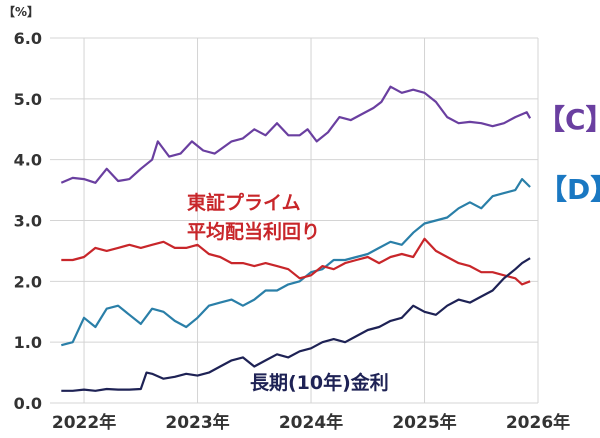 This screenshot has width=600, height=438. I want to click on y-tick-label: 6.0, so click(28, 38).